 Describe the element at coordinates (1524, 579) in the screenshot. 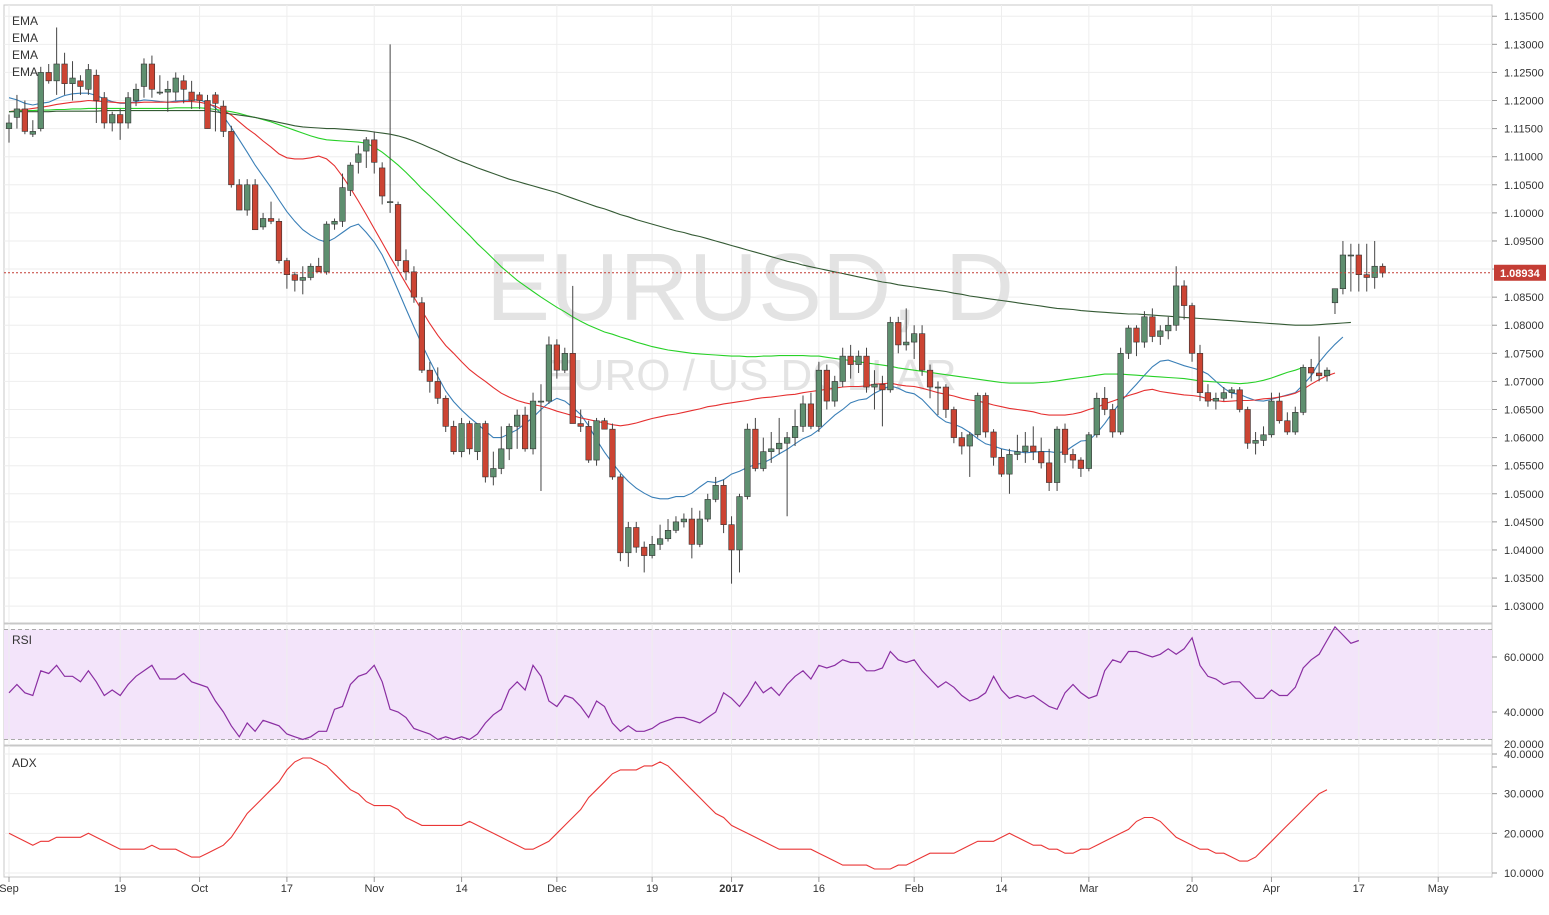

I see `price-tick-label: 1.03500` at that location.